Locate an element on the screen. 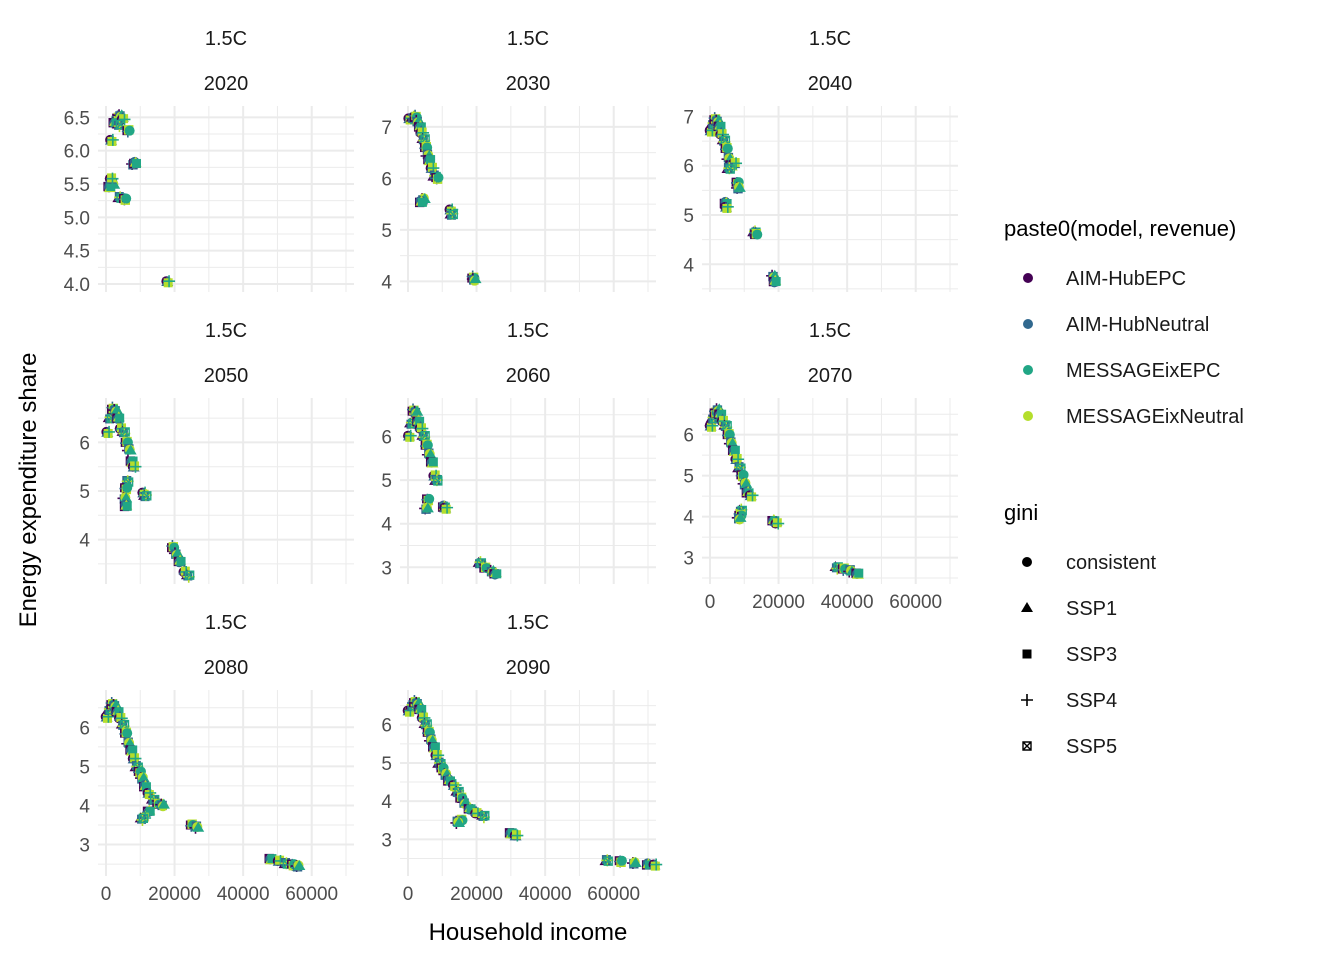  panel-2030: 1.5C 2030 4 5 6 7 is located at coordinates (518, 160).